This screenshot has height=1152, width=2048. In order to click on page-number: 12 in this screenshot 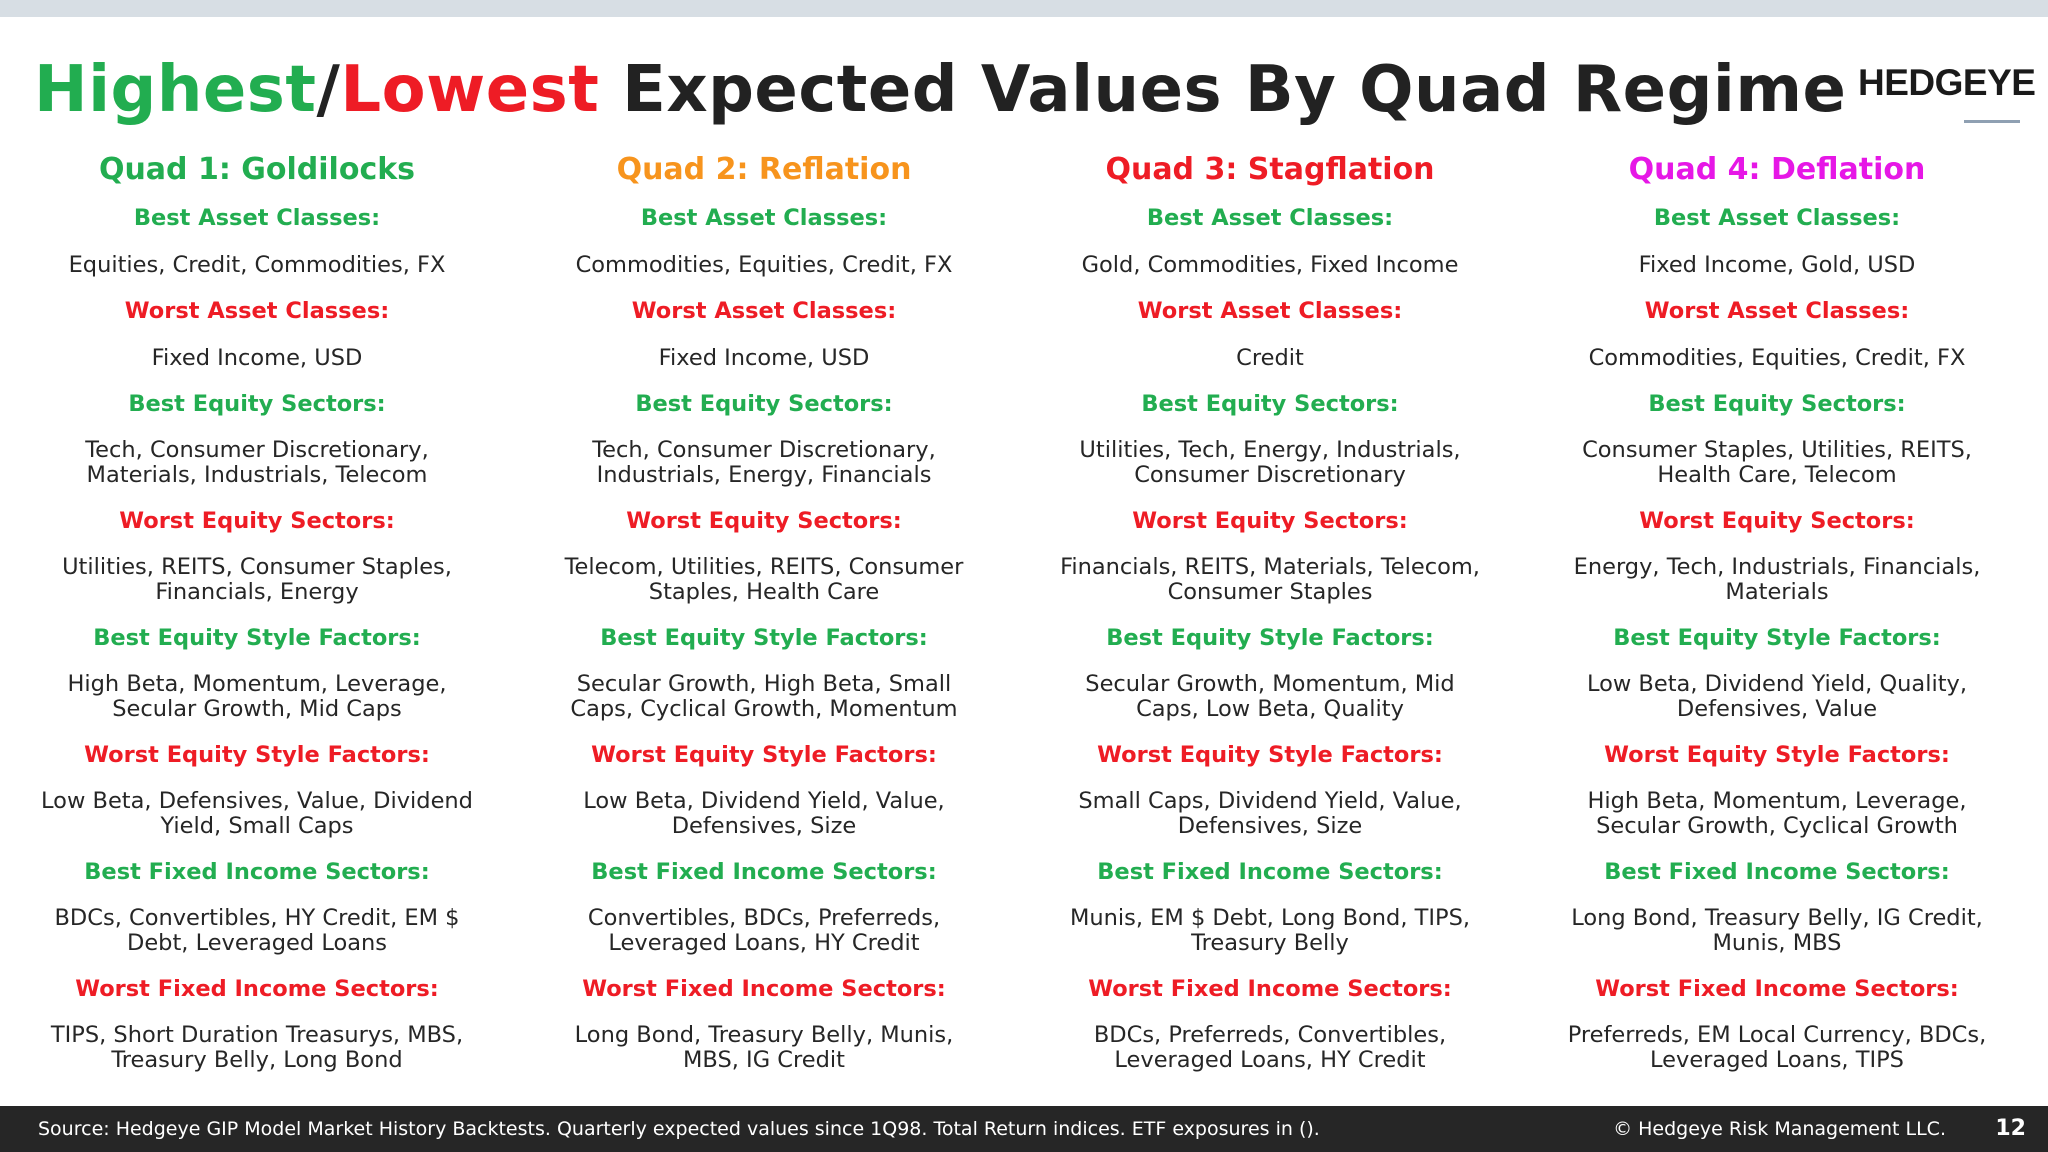, I will do `click(2010, 1128)`.